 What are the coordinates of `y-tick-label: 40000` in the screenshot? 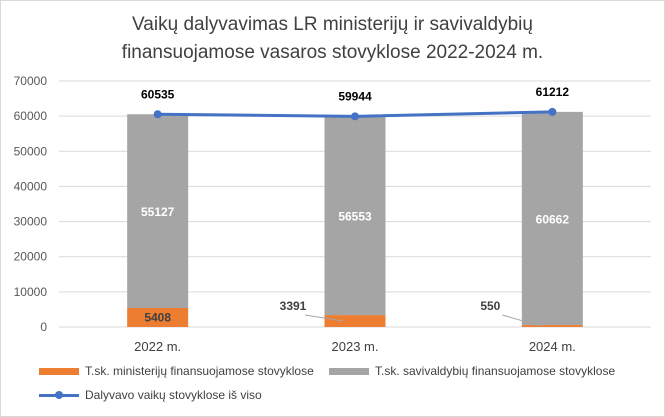 It's located at (31, 186).